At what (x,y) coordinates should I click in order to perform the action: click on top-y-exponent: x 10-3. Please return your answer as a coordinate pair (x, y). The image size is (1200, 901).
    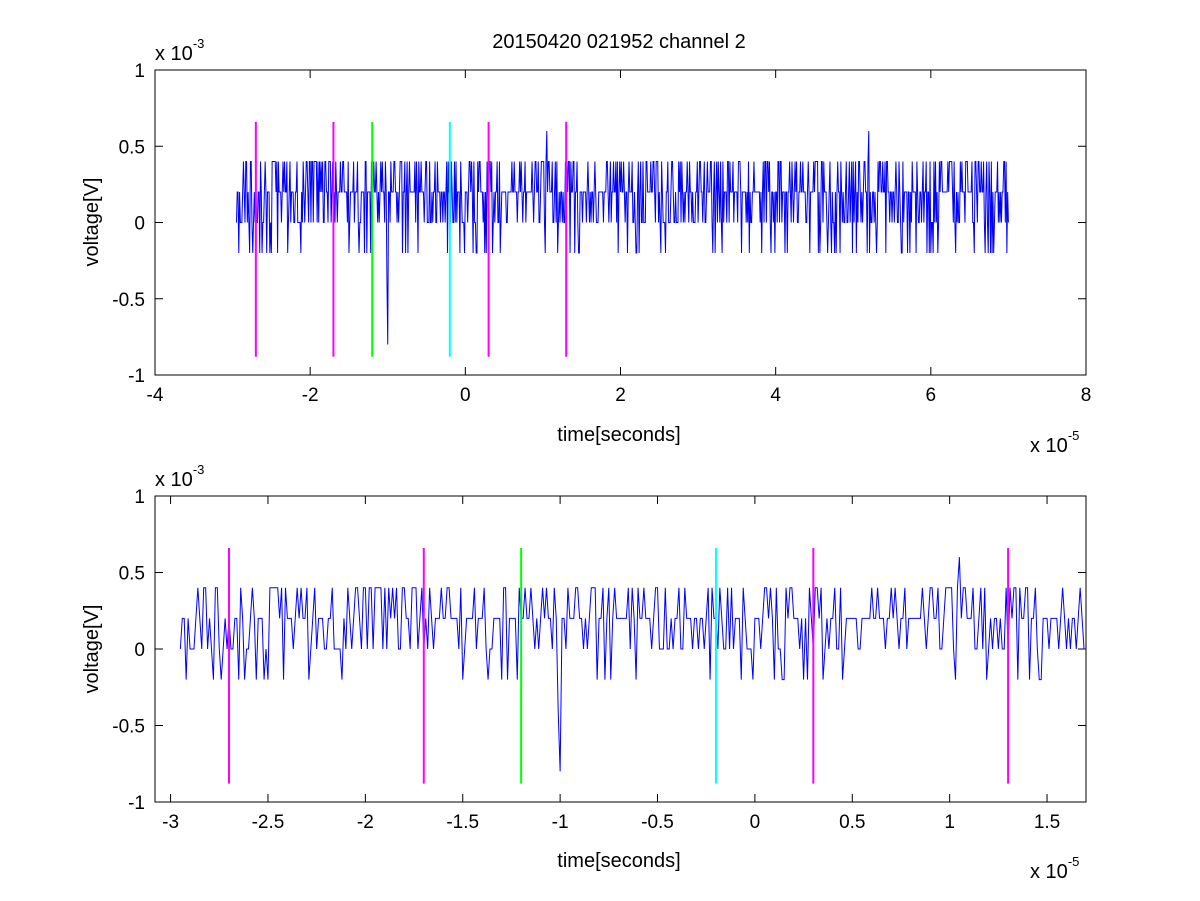
    Looking at the image, I should click on (179, 50).